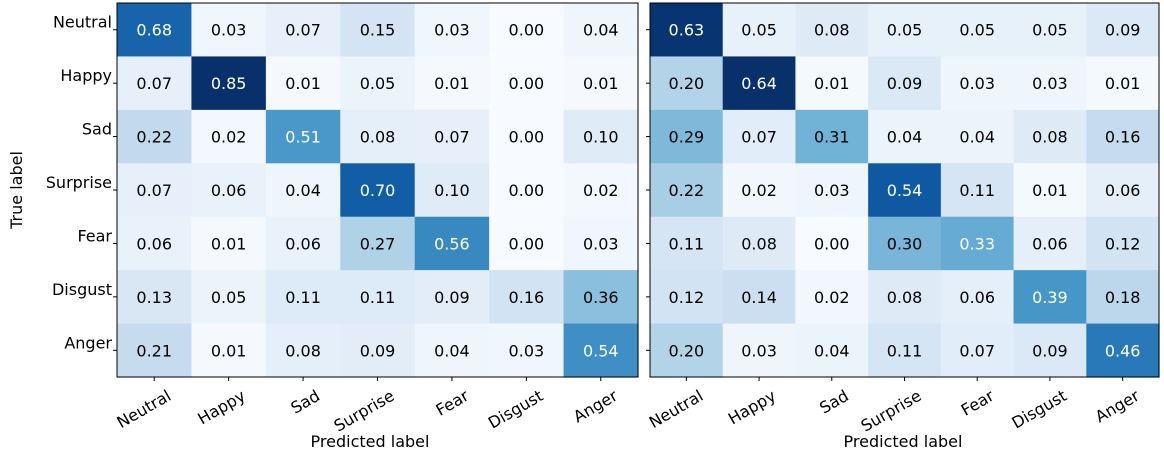 The image size is (1164, 456). I want to click on y-tick-label: Disgust, so click(82, 289).